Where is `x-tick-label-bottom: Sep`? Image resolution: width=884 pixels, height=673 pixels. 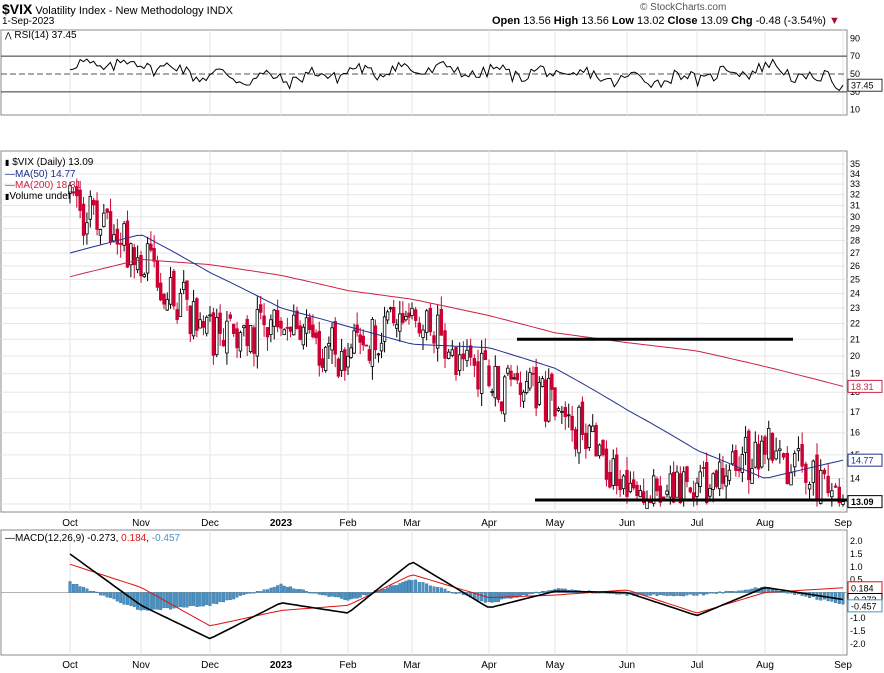 x-tick-label-bottom: Sep is located at coordinates (843, 665).